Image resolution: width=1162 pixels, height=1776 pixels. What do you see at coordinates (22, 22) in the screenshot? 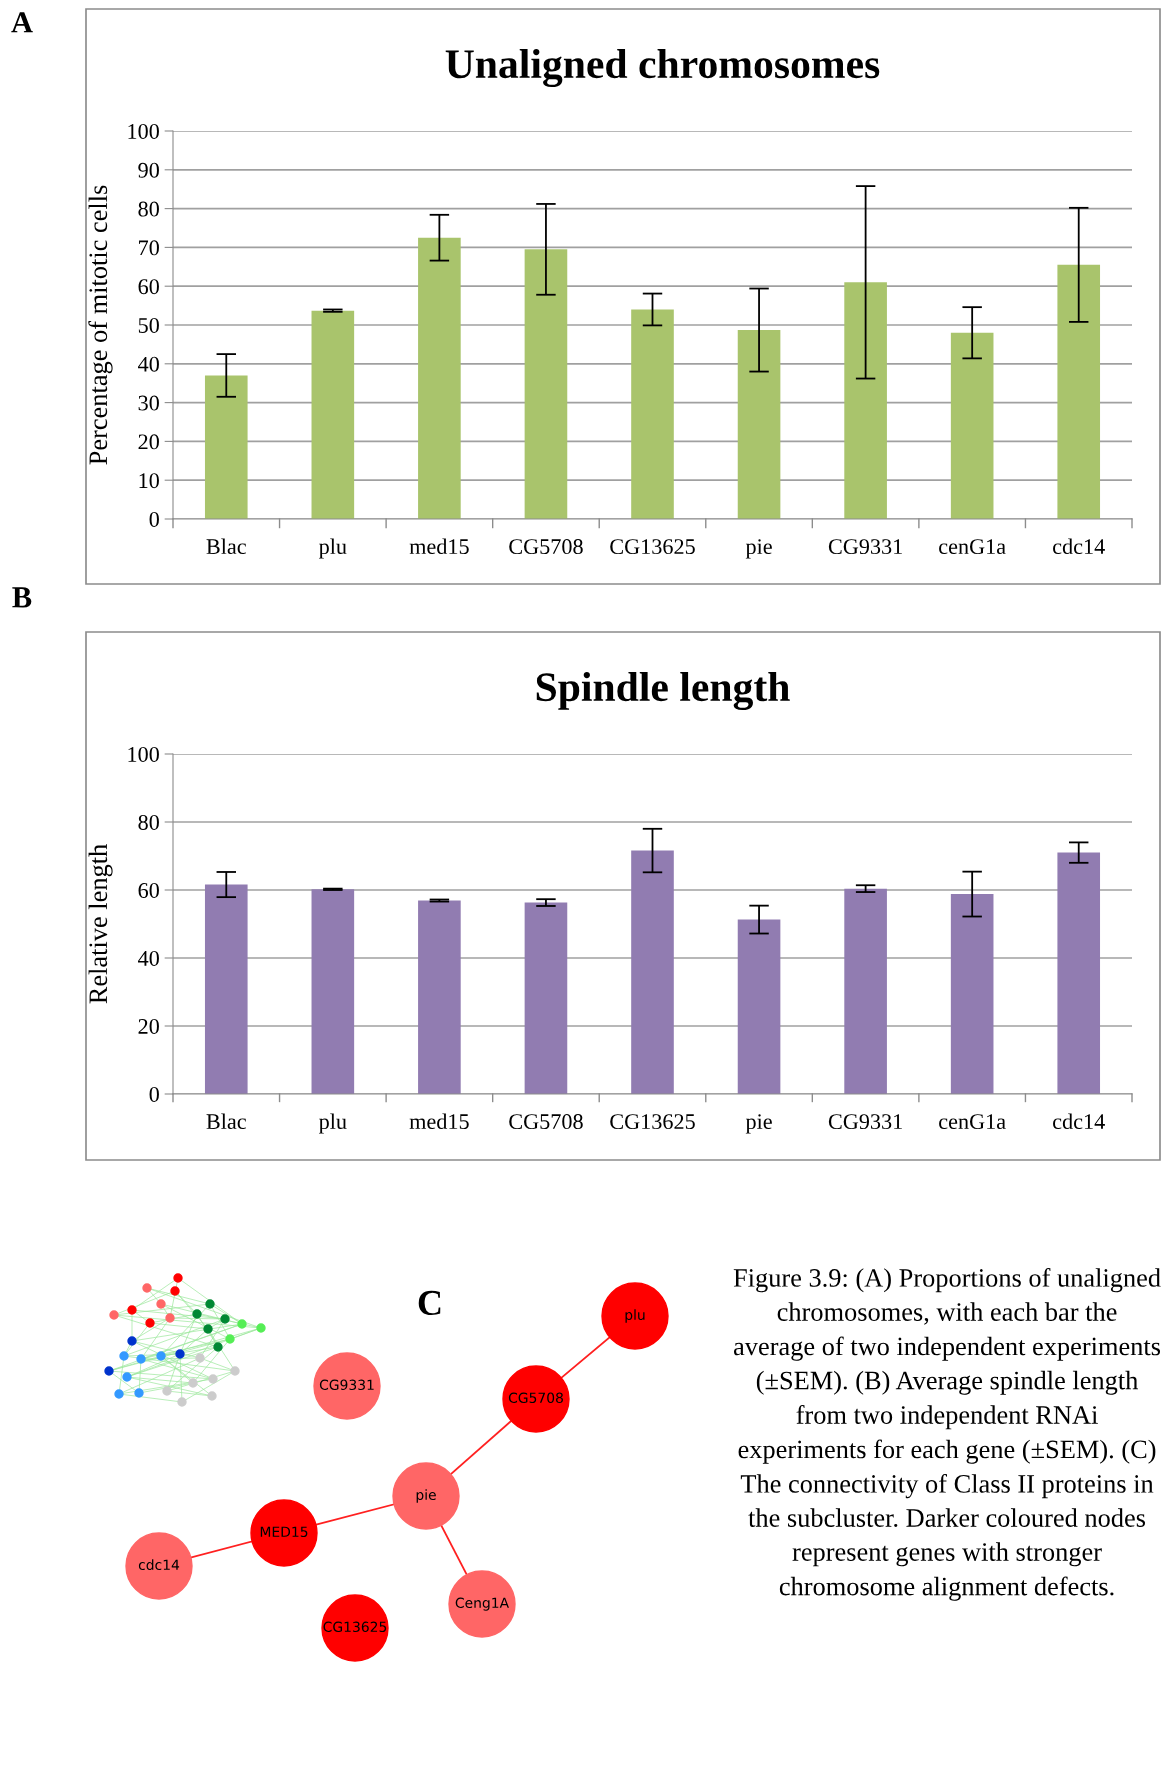
I see `text: A` at bounding box center [22, 22].